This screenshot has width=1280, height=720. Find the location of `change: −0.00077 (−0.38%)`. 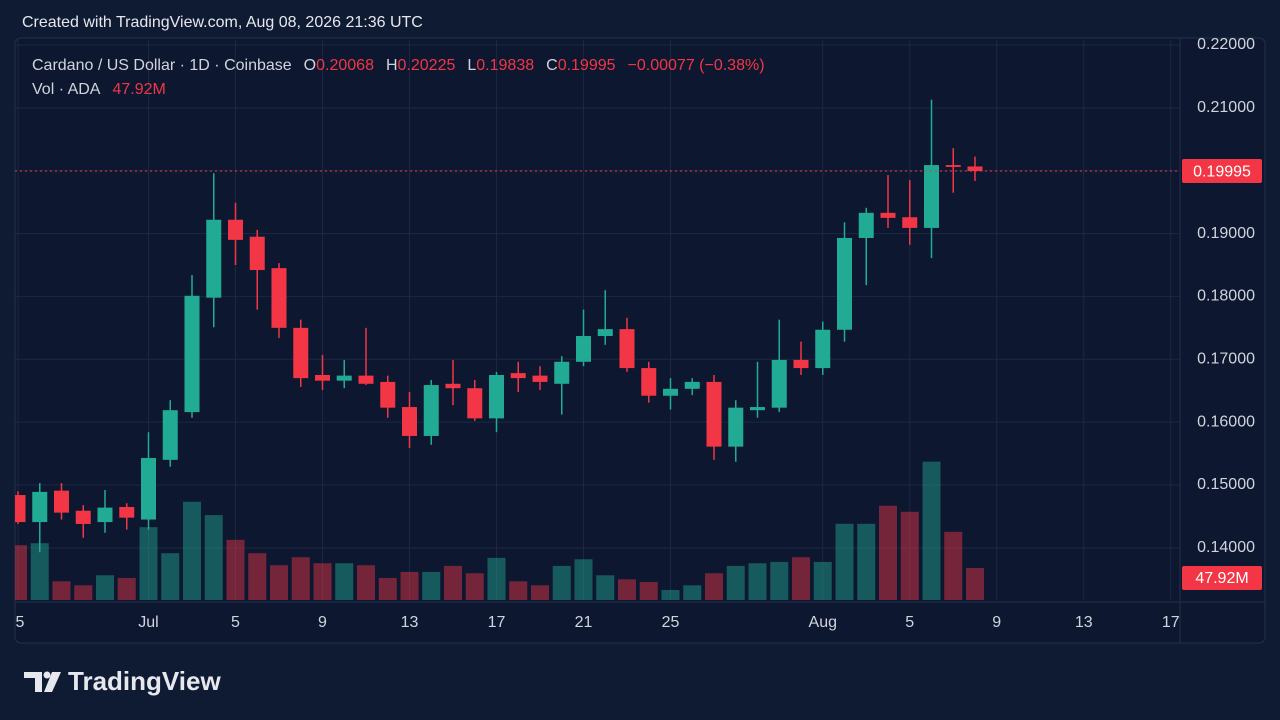

change: −0.00077 (−0.38%) is located at coordinates (696, 65).